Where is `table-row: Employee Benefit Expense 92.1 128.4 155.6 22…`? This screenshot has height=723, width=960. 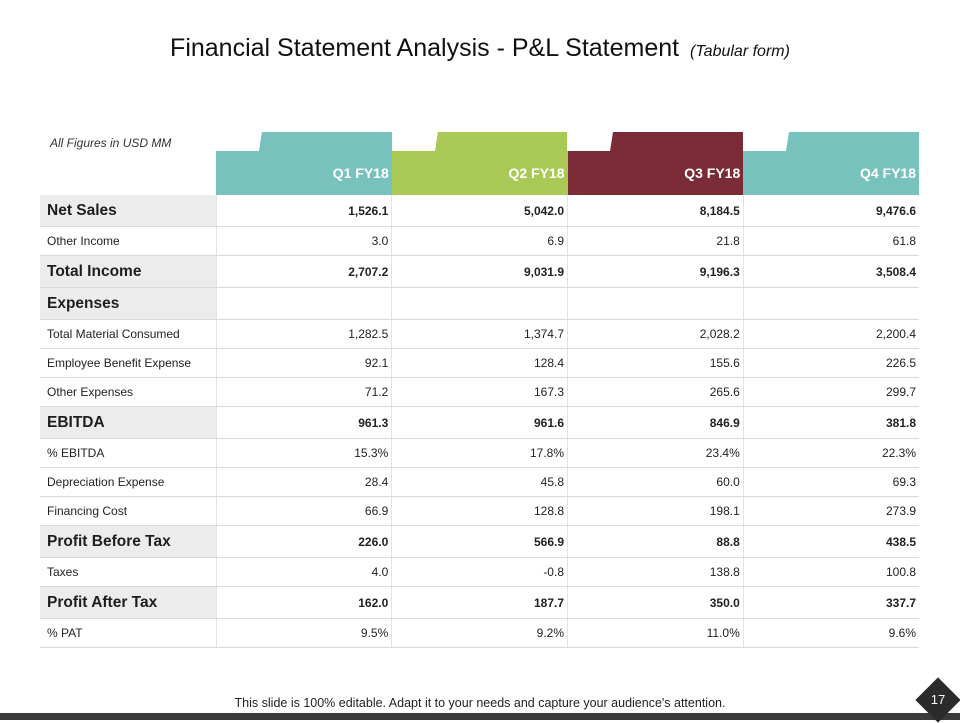
table-row: Employee Benefit Expense 92.1 128.4 155.6 22… is located at coordinates (479, 363).